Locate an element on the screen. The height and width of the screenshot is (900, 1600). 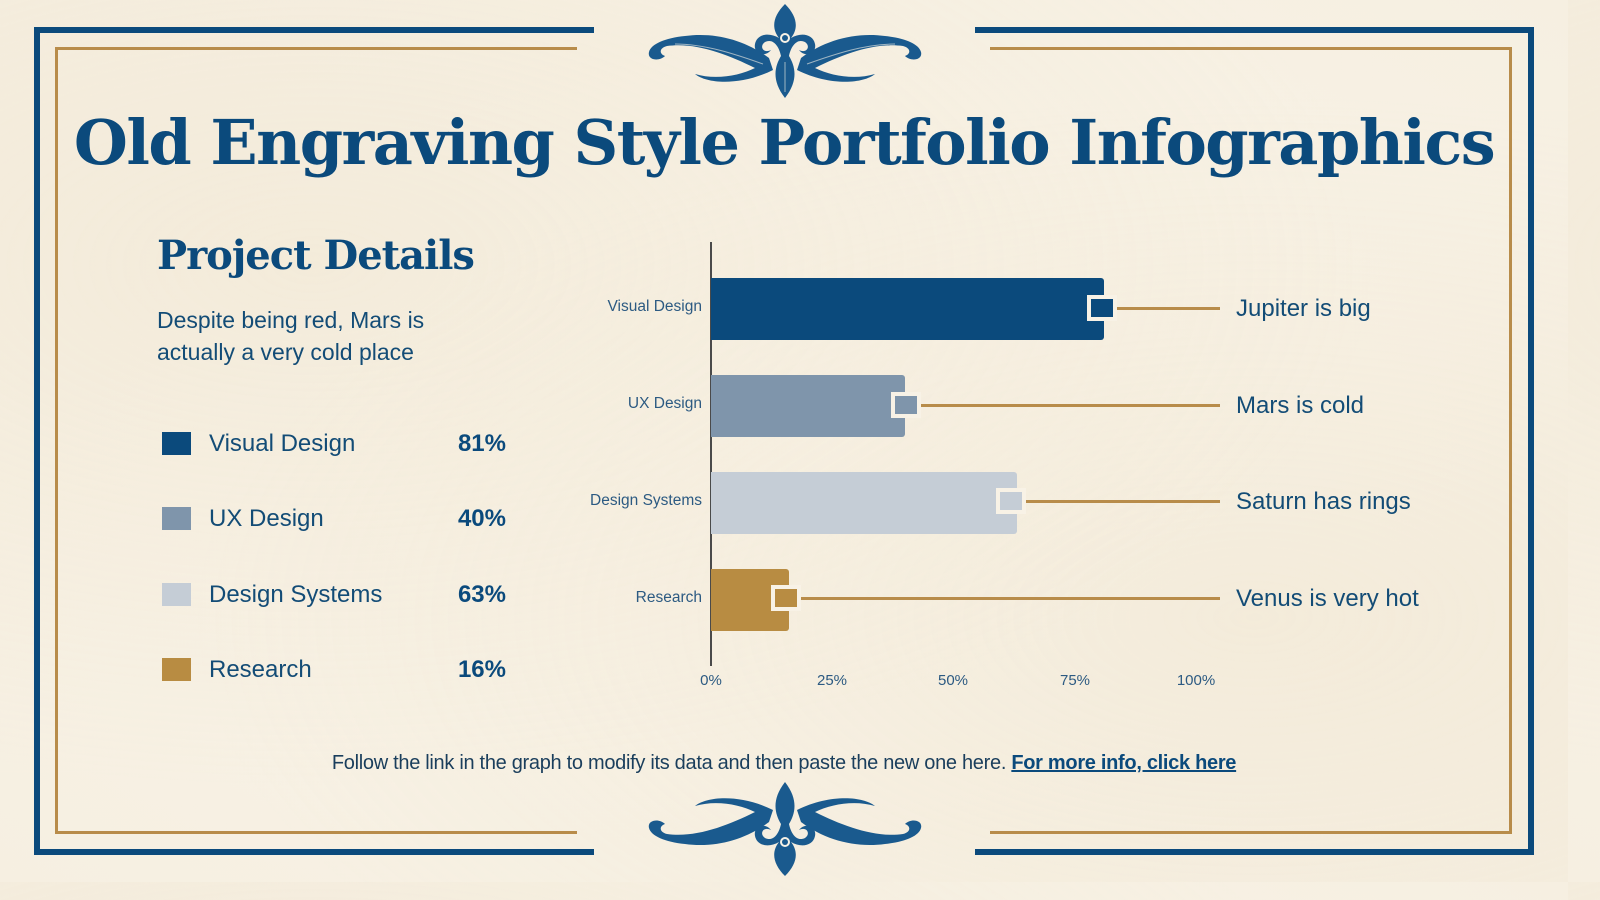
frame-outer-top-right is located at coordinates (1254, 30).